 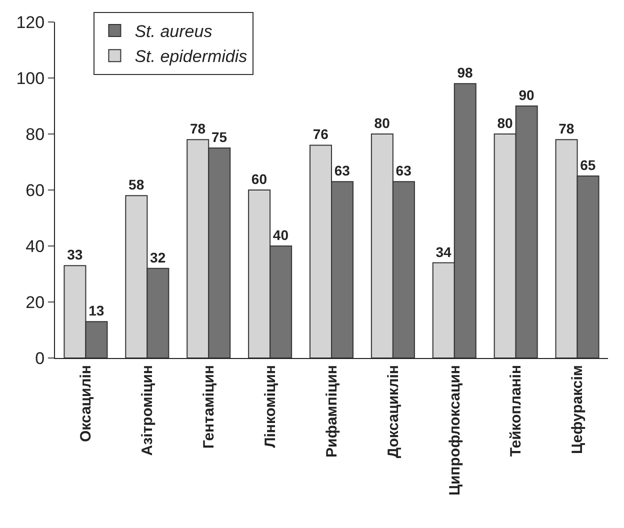 I want to click on y-tick-label: 0, so click(x=40, y=358).